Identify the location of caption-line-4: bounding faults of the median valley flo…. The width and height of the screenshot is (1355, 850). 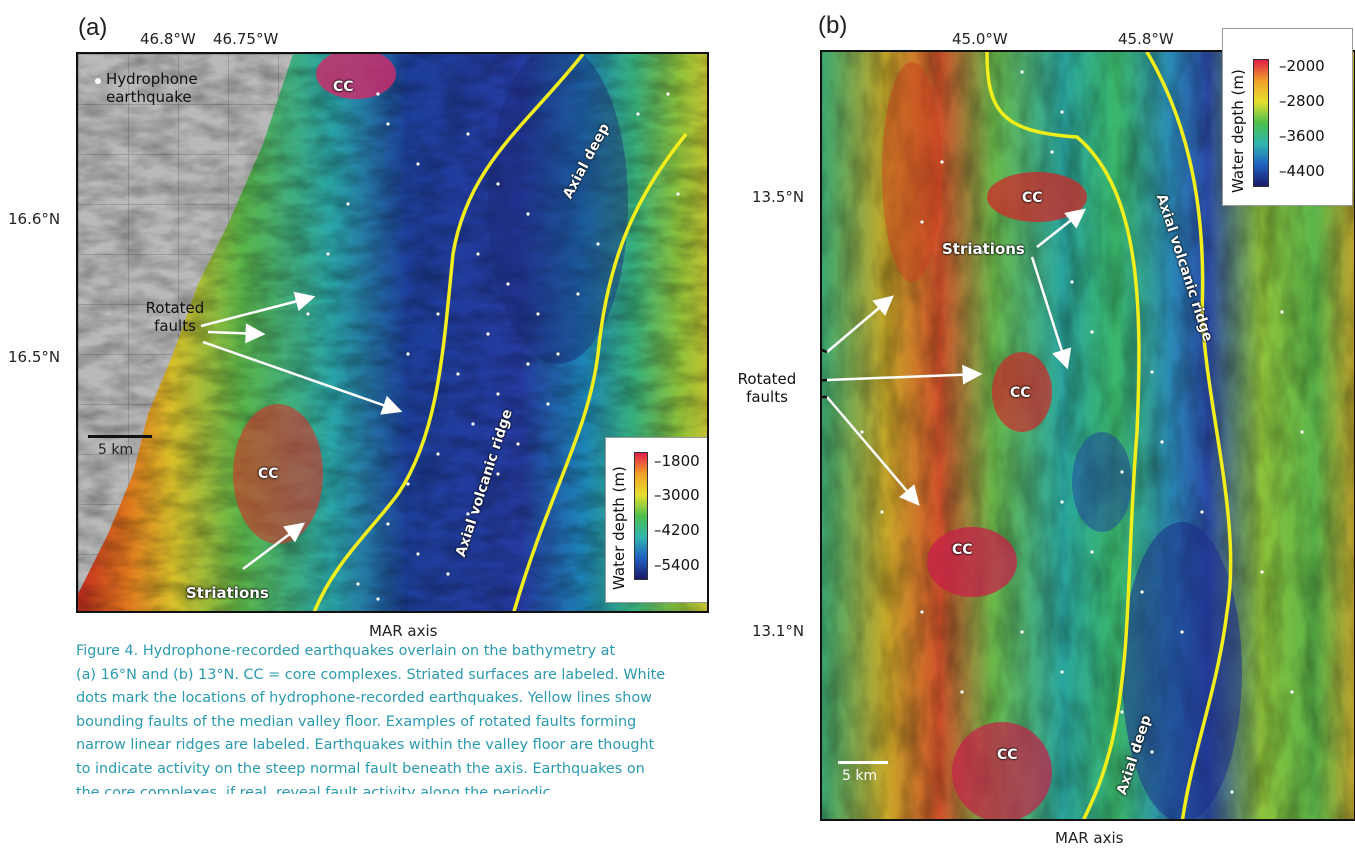
(356, 721).